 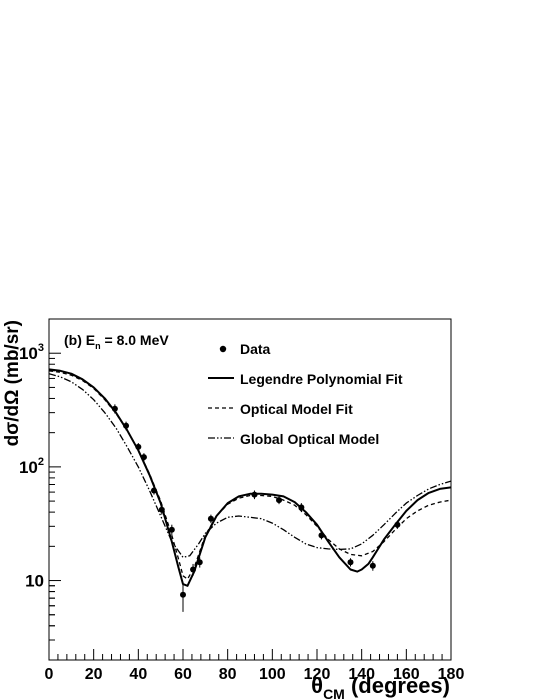 I want to click on x-tick-label: 180, so click(x=451, y=674).